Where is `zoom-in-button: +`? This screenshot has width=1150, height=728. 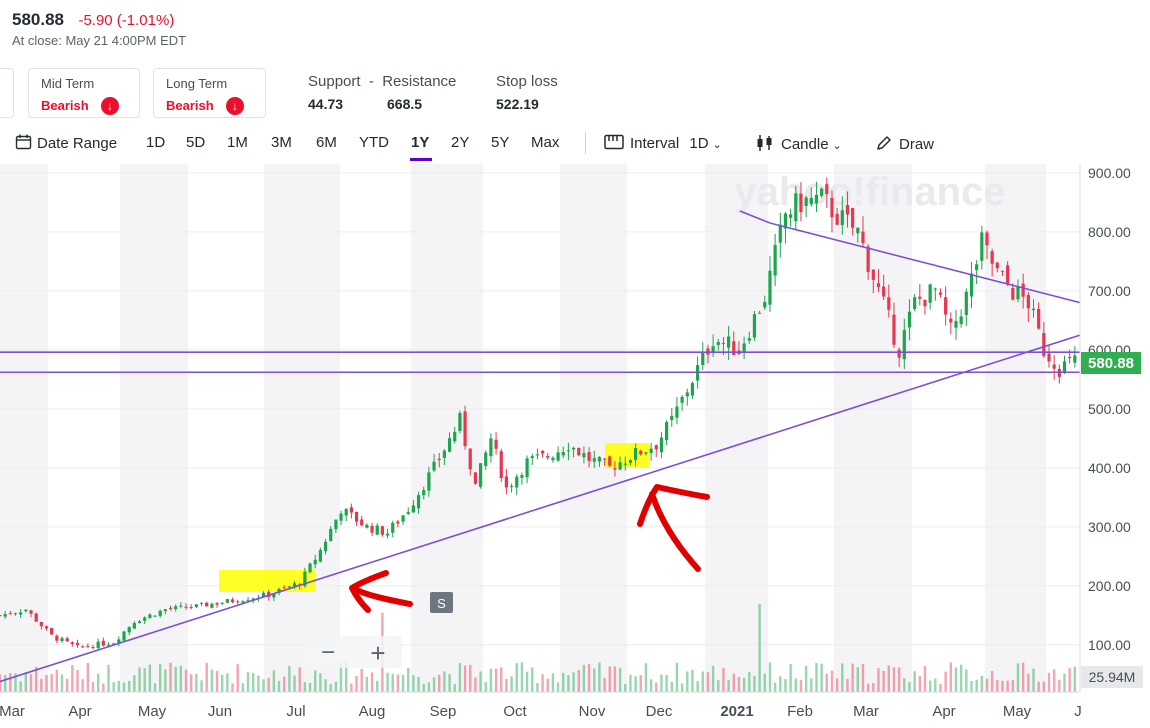
zoom-in-button: + is located at coordinates (377, 653).